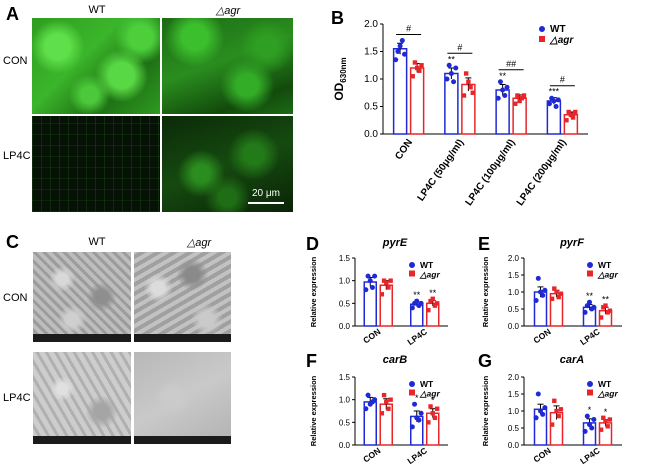 This screenshot has width=650, height=474. I want to click on panel-letter-f: F, so click(311, 361).